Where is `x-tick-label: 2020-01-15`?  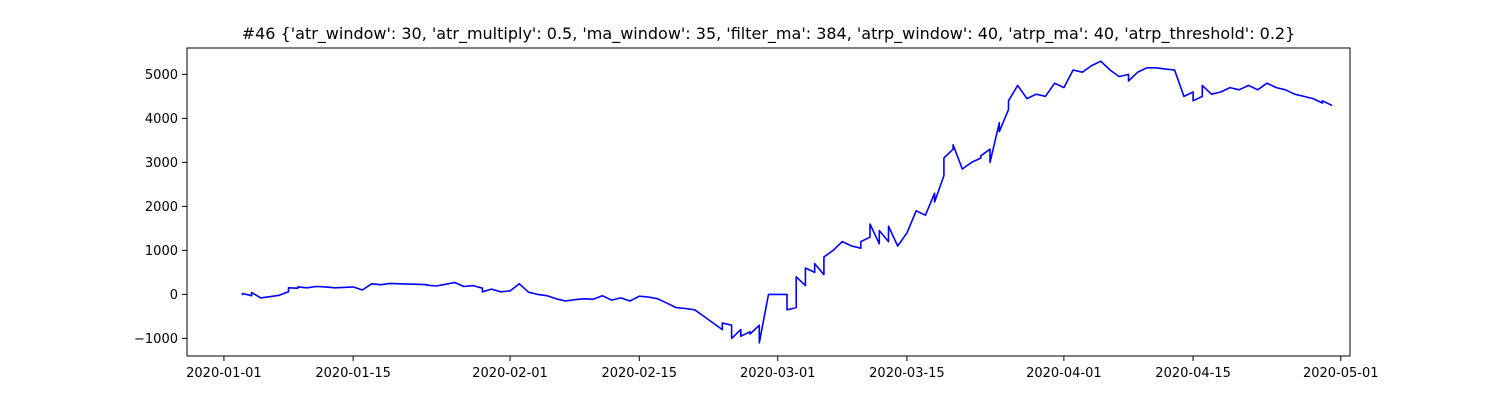
x-tick-label: 2020-01-15 is located at coordinates (353, 373).